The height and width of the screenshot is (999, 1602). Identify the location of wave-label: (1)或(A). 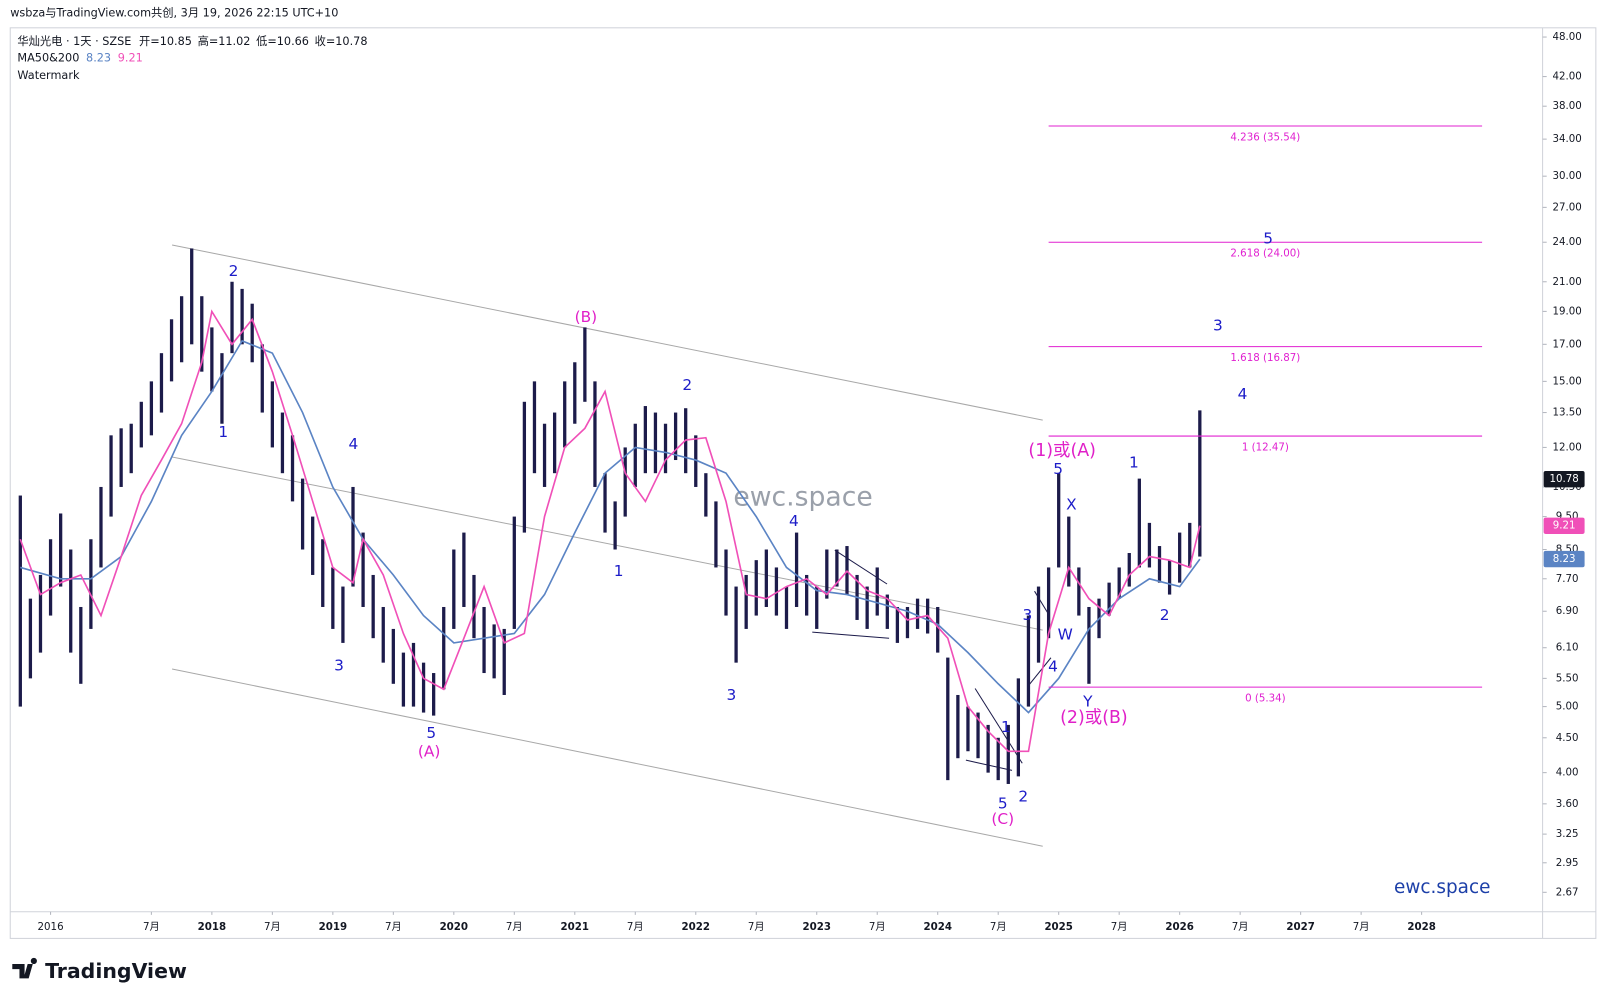
(1062, 451).